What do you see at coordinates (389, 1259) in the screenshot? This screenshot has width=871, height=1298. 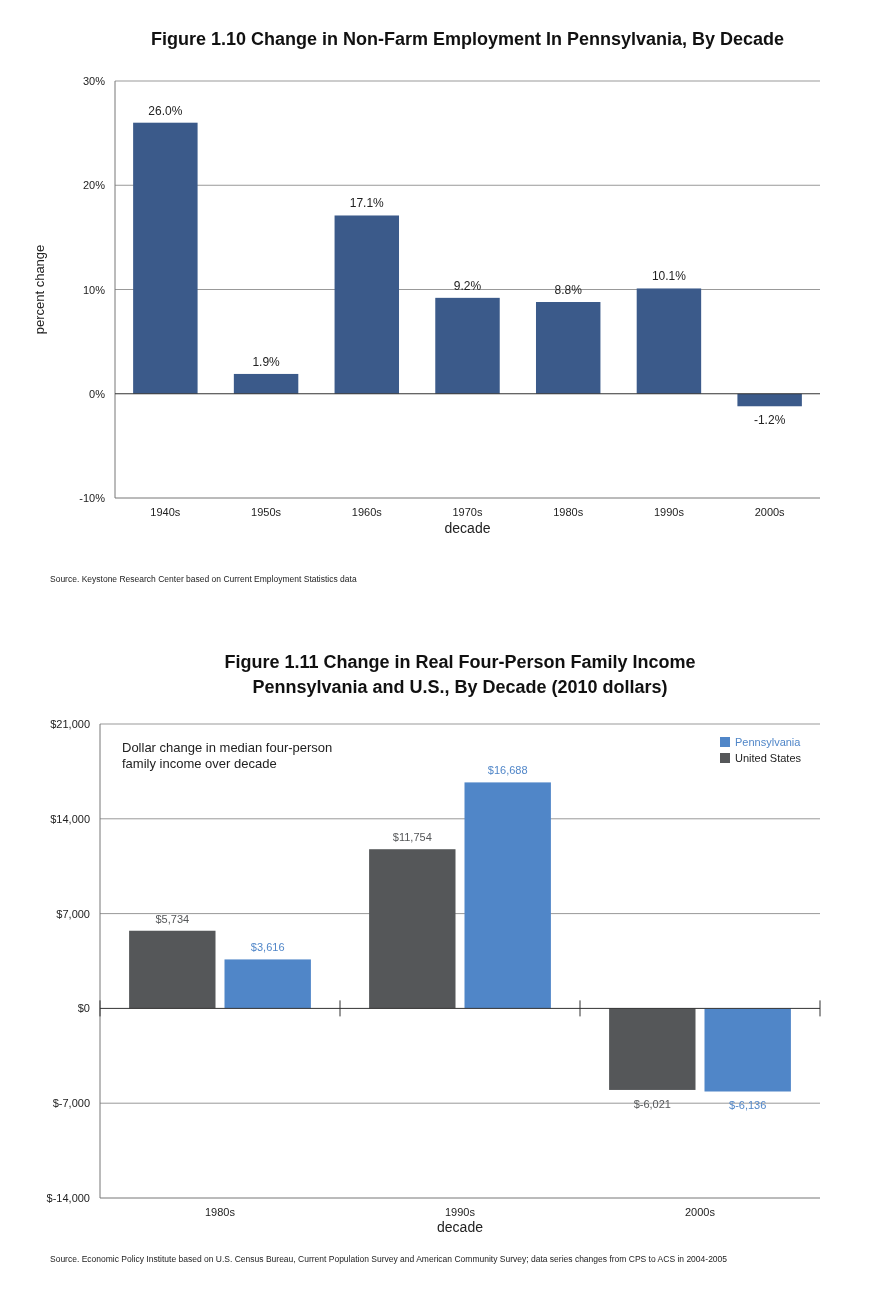 I see `source-note: Source. Economic Policy Institute based on U.S. Census Bureau, Current Population Survey and American Community Survey; data series changes from CPS to ACS in 2004-2005` at bounding box center [389, 1259].